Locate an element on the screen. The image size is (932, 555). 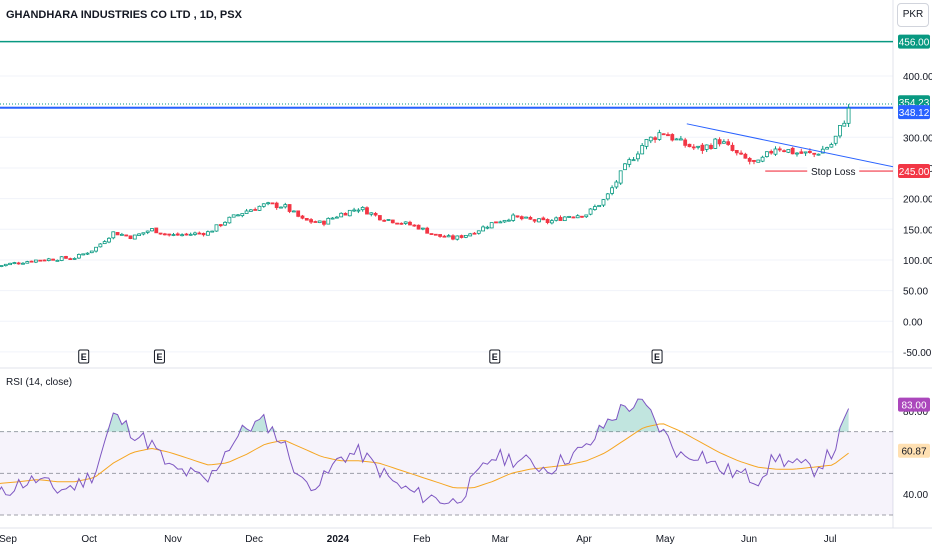
stop-loss-annotation: Stop Loss is located at coordinates (833, 172).